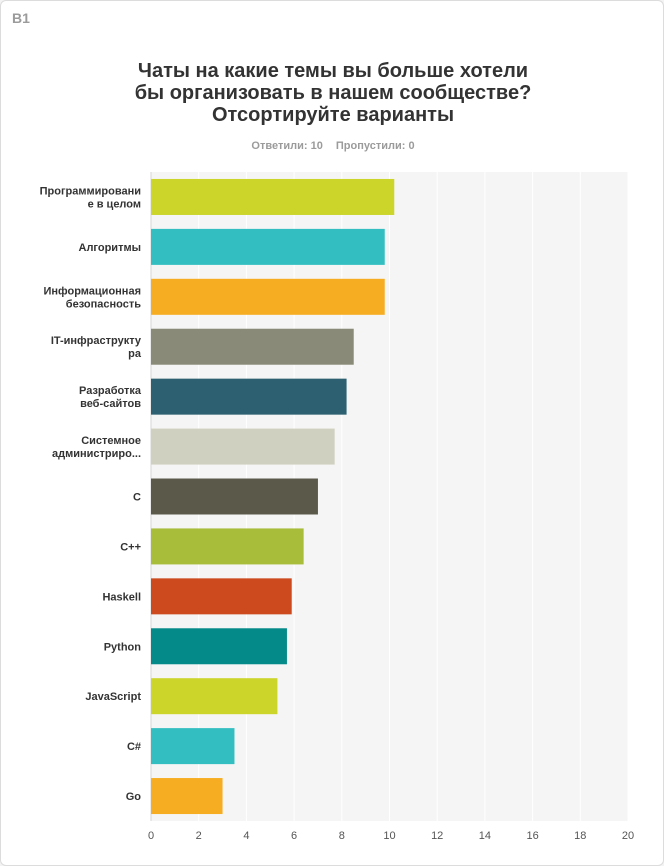 The image size is (664, 866). Describe the element at coordinates (110, 391) in the screenshot. I see `category-label: Разработка` at that location.